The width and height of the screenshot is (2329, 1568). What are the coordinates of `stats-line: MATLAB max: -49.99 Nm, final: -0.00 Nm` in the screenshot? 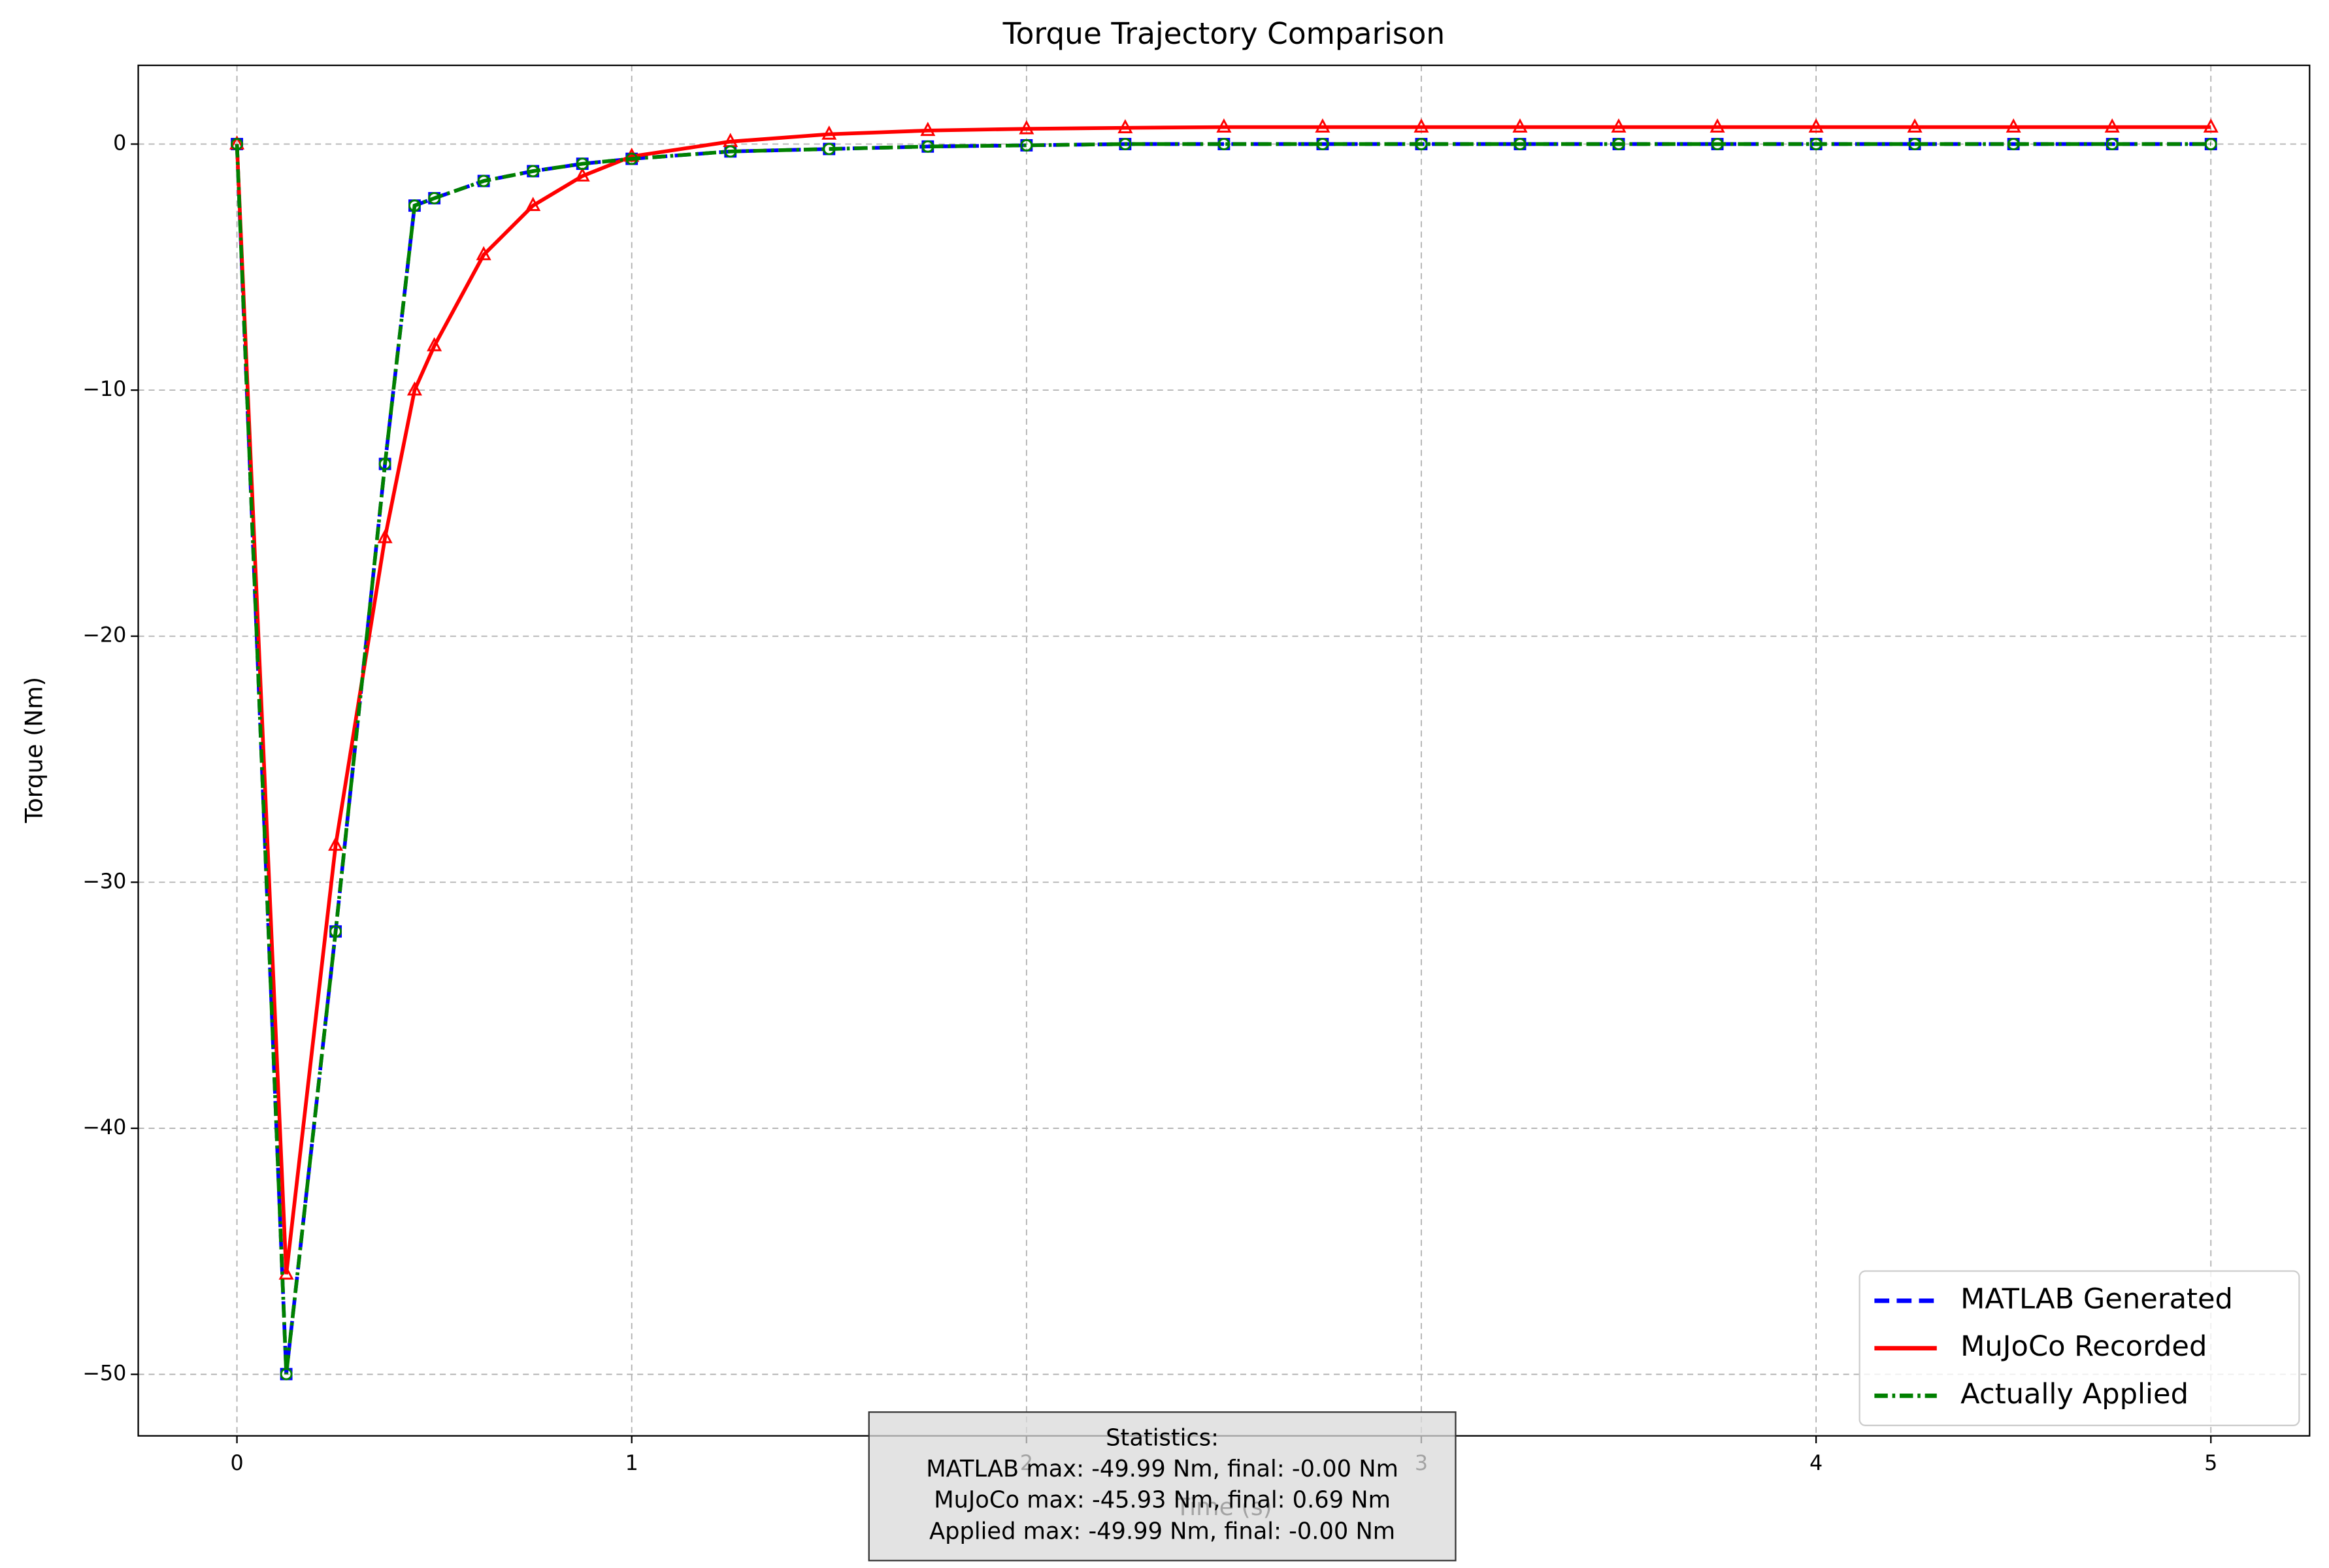 It's located at (1162, 1469).